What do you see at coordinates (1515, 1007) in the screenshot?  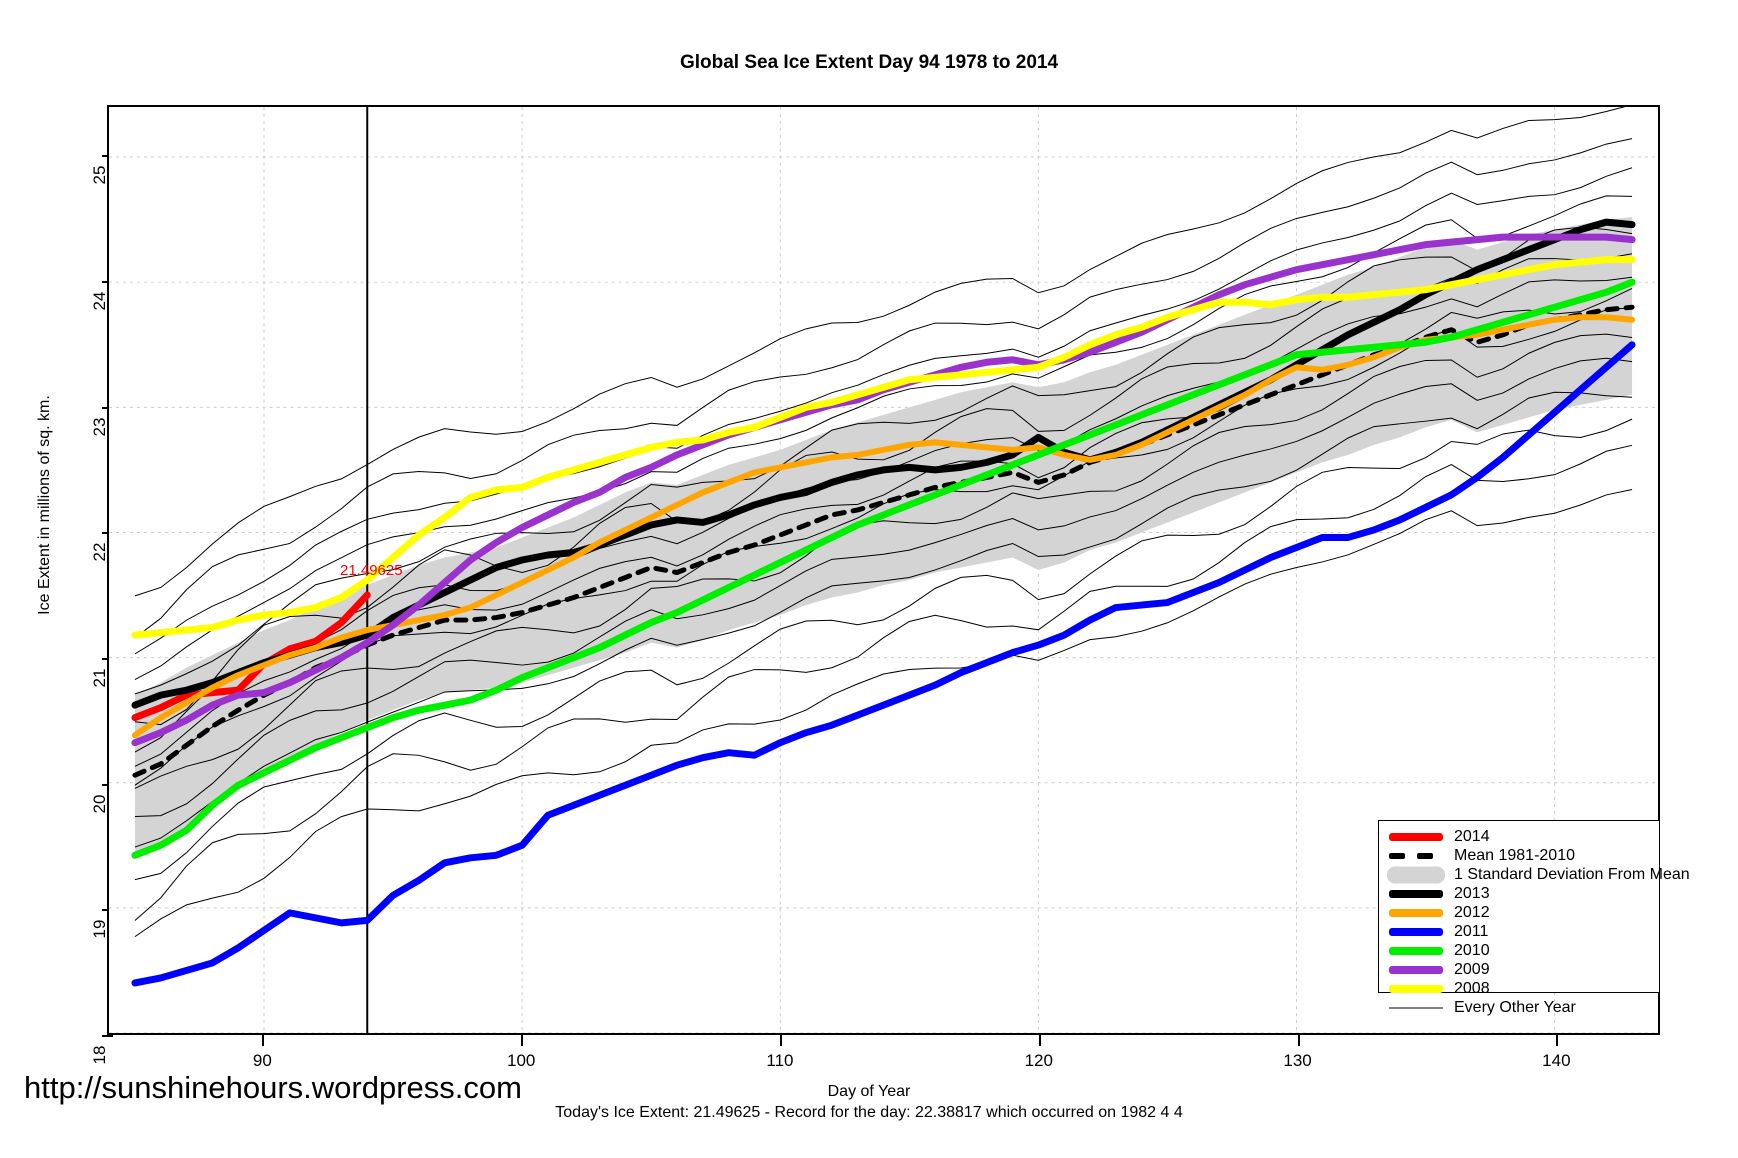 I see `legend-label: Every Other Year` at bounding box center [1515, 1007].